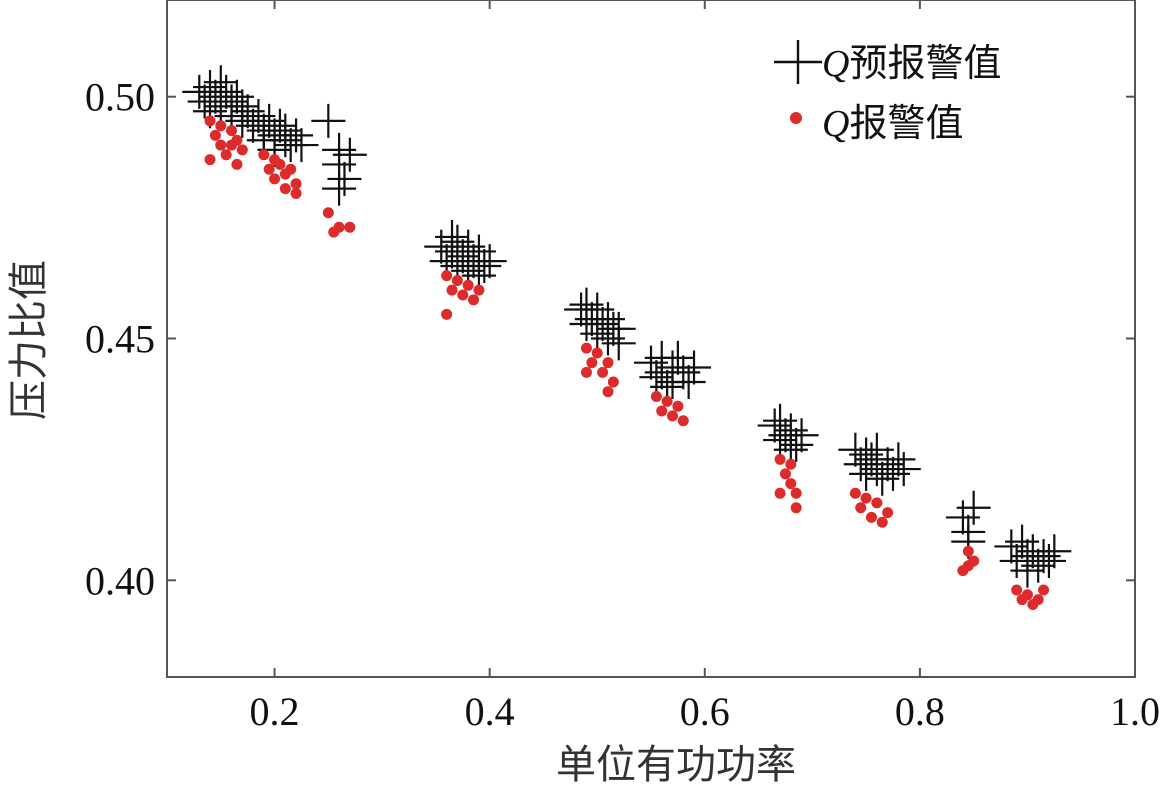  Describe the element at coordinates (275, 711) in the screenshot. I see `x-tick-label: 0.2` at that location.